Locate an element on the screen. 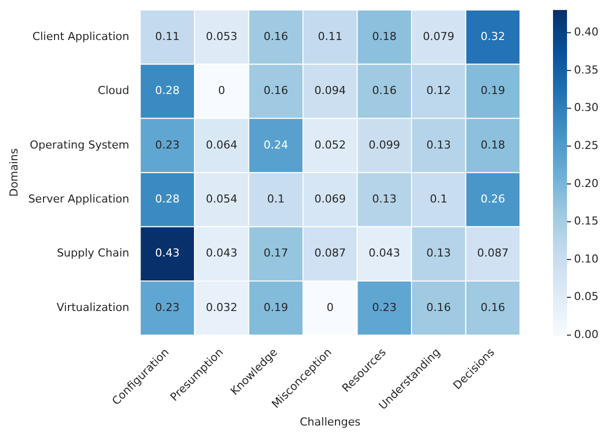 This screenshot has width=607, height=435. data-label: 0.17 is located at coordinates (276, 253).